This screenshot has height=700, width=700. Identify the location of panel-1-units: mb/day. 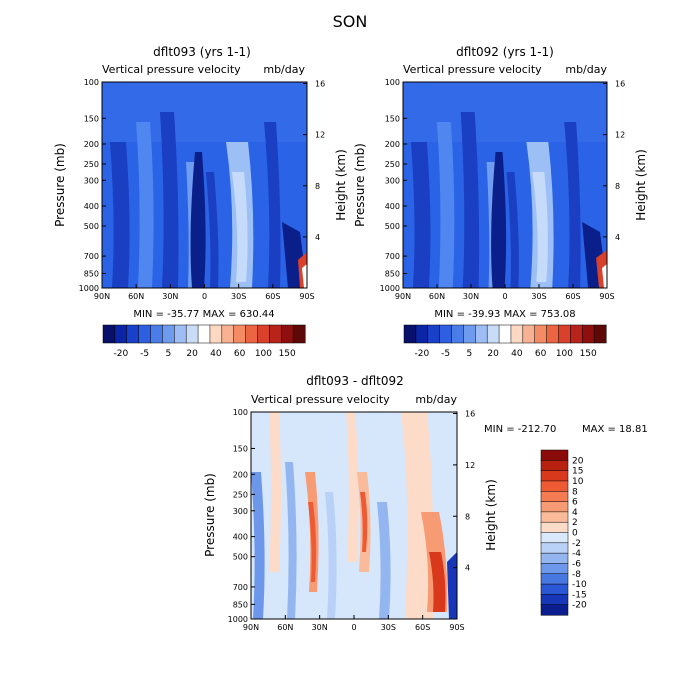
(284, 69).